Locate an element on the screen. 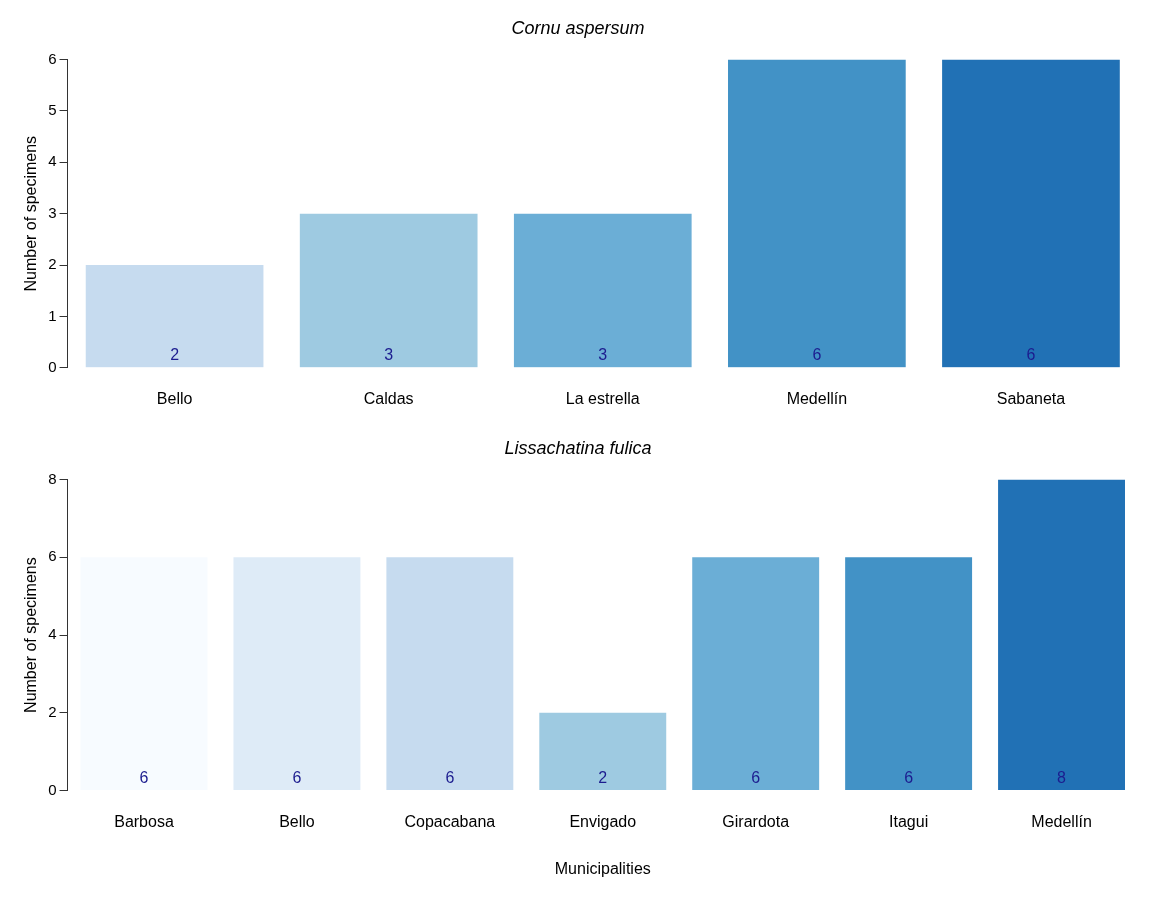  x-tick-label: Copacabana is located at coordinates (450, 821).